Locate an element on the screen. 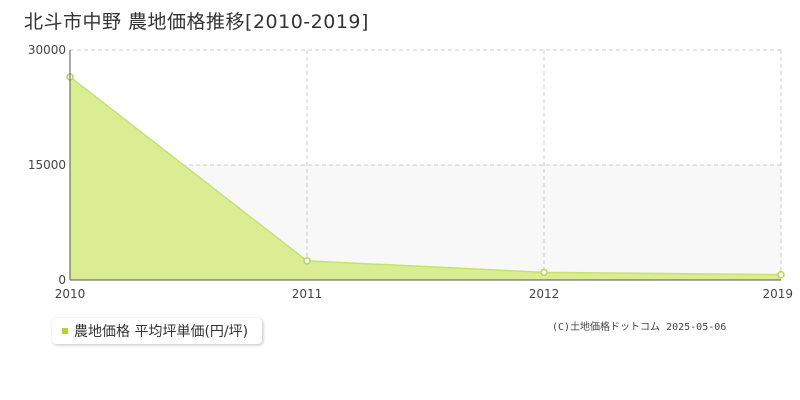 The width and height of the screenshot is (800, 400). data-point-2019 is located at coordinates (781, 274).